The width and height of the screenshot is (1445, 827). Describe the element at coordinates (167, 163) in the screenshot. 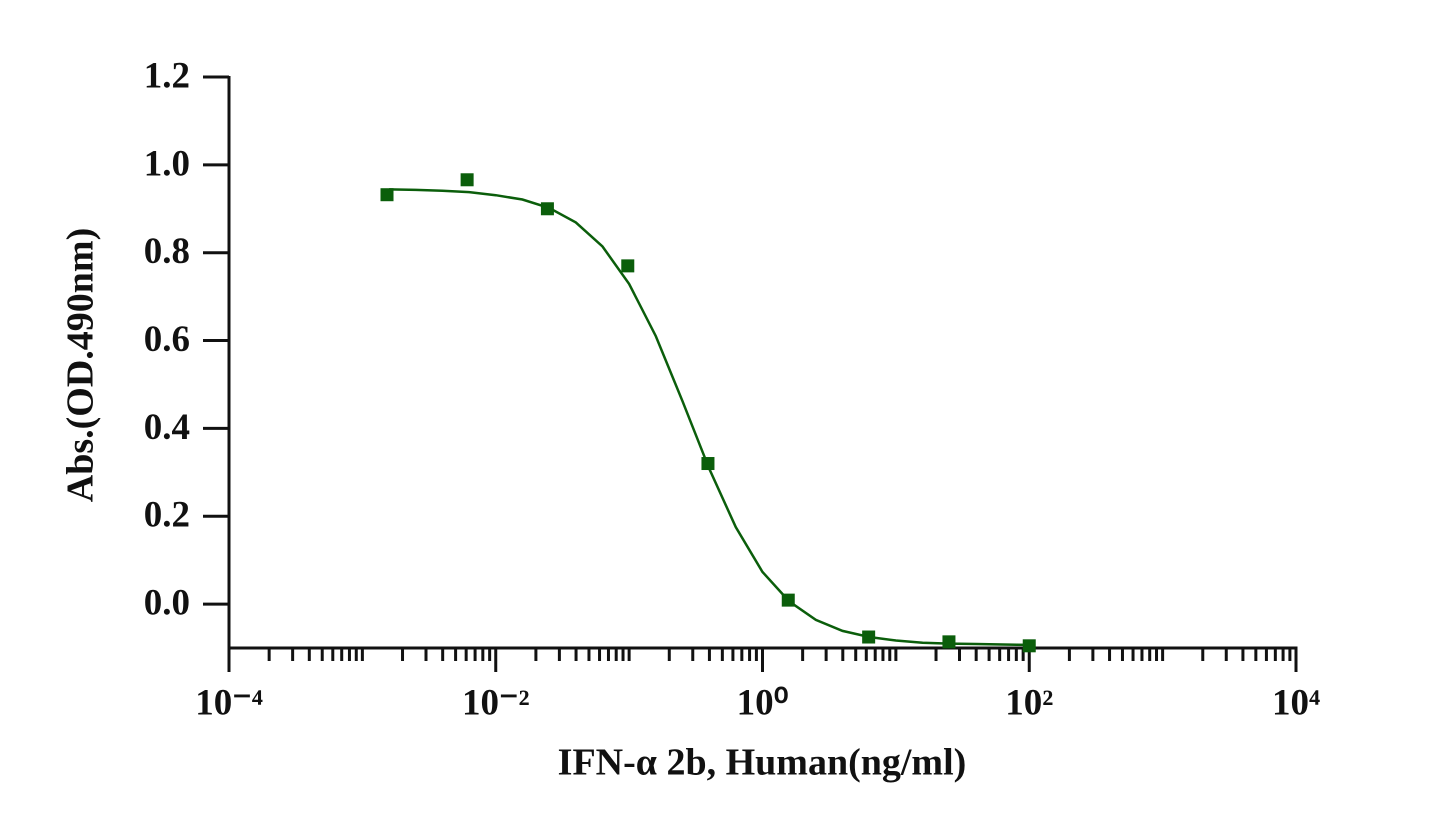

I see `y-tick-label: 1.0` at that location.